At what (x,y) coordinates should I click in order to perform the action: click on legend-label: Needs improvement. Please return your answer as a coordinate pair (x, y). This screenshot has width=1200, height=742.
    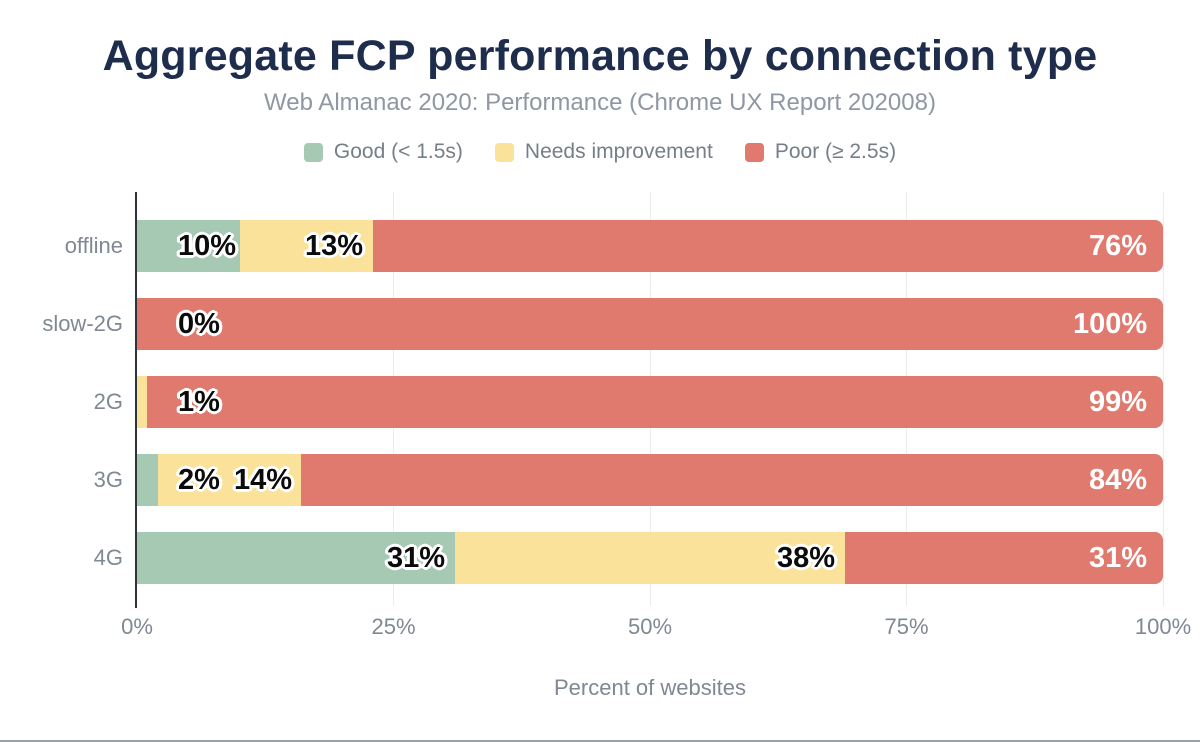
    Looking at the image, I should click on (618, 151).